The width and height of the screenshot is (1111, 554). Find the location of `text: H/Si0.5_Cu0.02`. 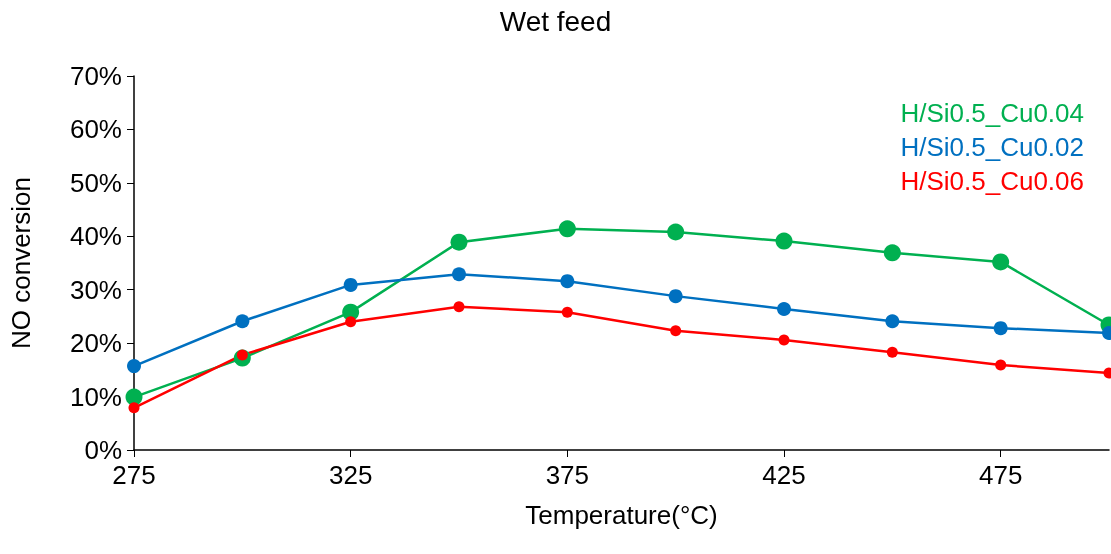

text: H/Si0.5_Cu0.02 is located at coordinates (992, 147).